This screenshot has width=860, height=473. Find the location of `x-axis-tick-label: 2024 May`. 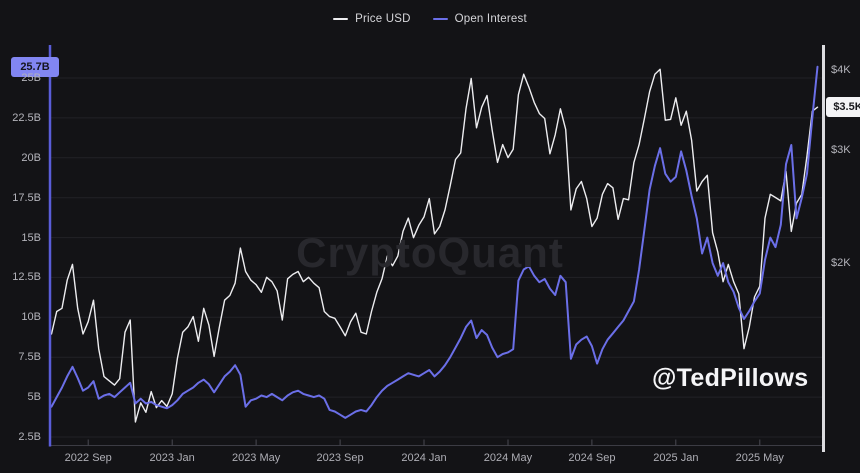

x-axis-tick-label: 2024 May is located at coordinates (508, 458).